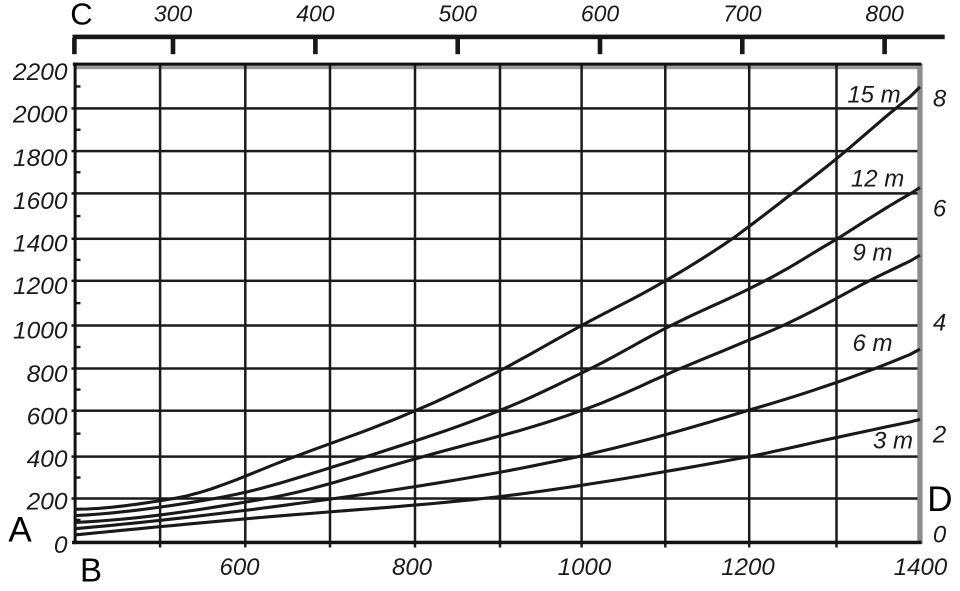  Describe the element at coordinates (877, 178) in the screenshot. I see `svg-text: 12 m` at that location.